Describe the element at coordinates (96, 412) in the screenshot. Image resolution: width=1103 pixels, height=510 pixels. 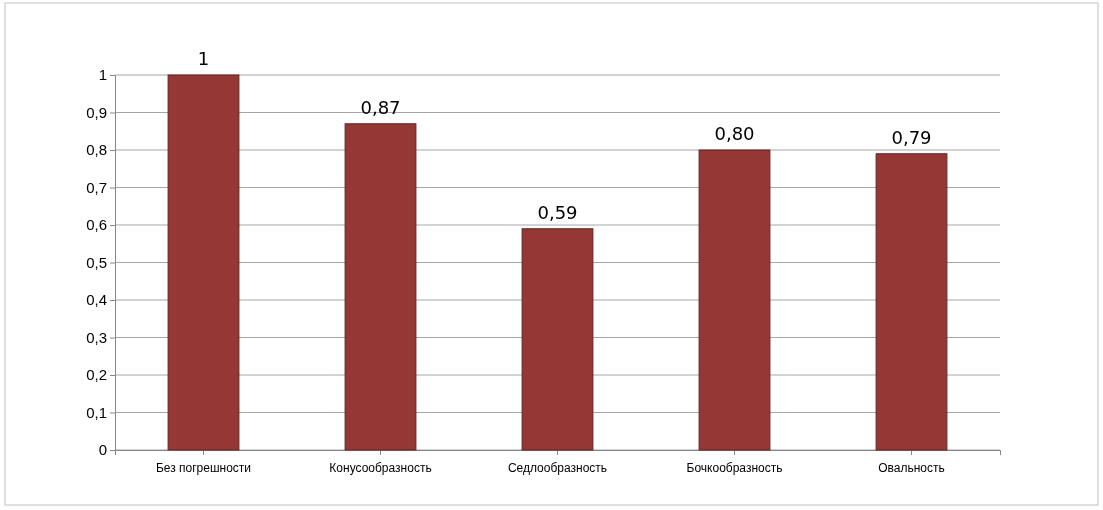
I see `y-tick-label: 0,1` at that location.